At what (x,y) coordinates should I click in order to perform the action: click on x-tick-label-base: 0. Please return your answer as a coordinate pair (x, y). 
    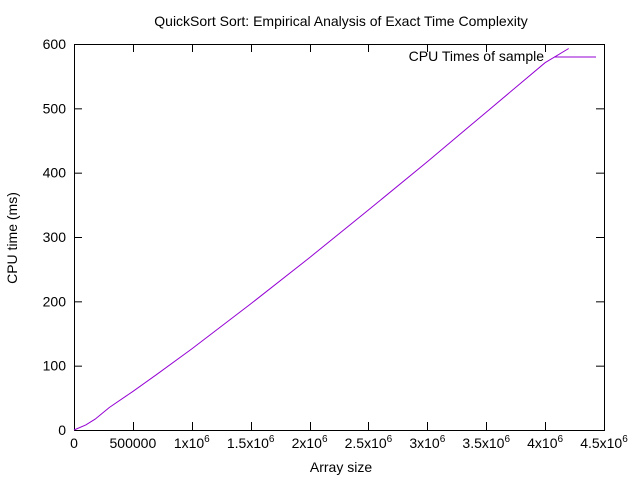
    Looking at the image, I should click on (74, 443).